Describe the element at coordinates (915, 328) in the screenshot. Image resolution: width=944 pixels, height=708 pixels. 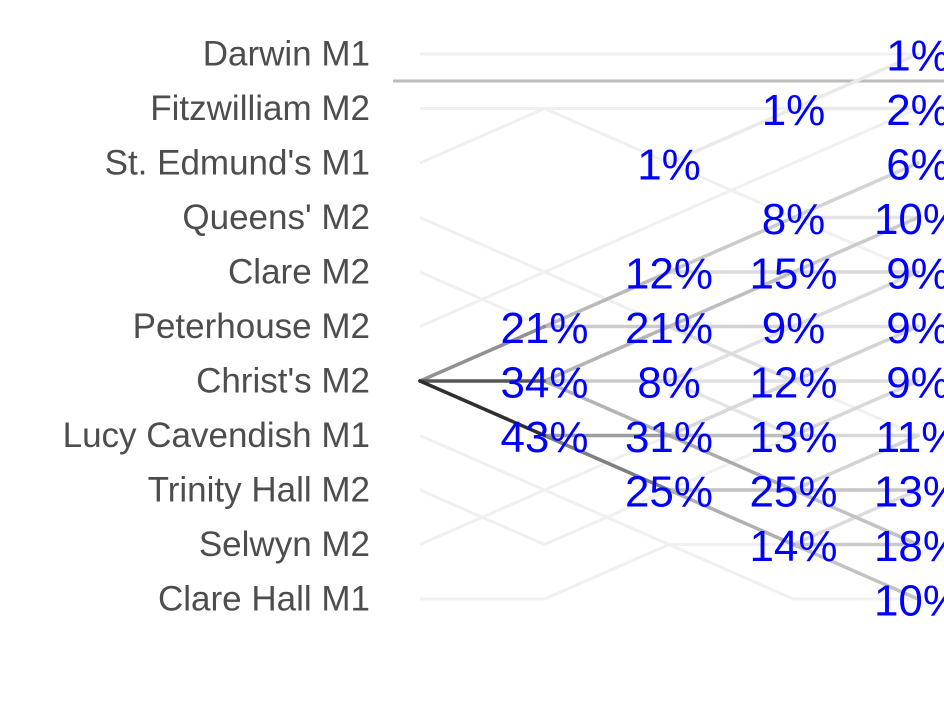
I see `probability-label-day4-peterhouse-m2: 9%` at that location.